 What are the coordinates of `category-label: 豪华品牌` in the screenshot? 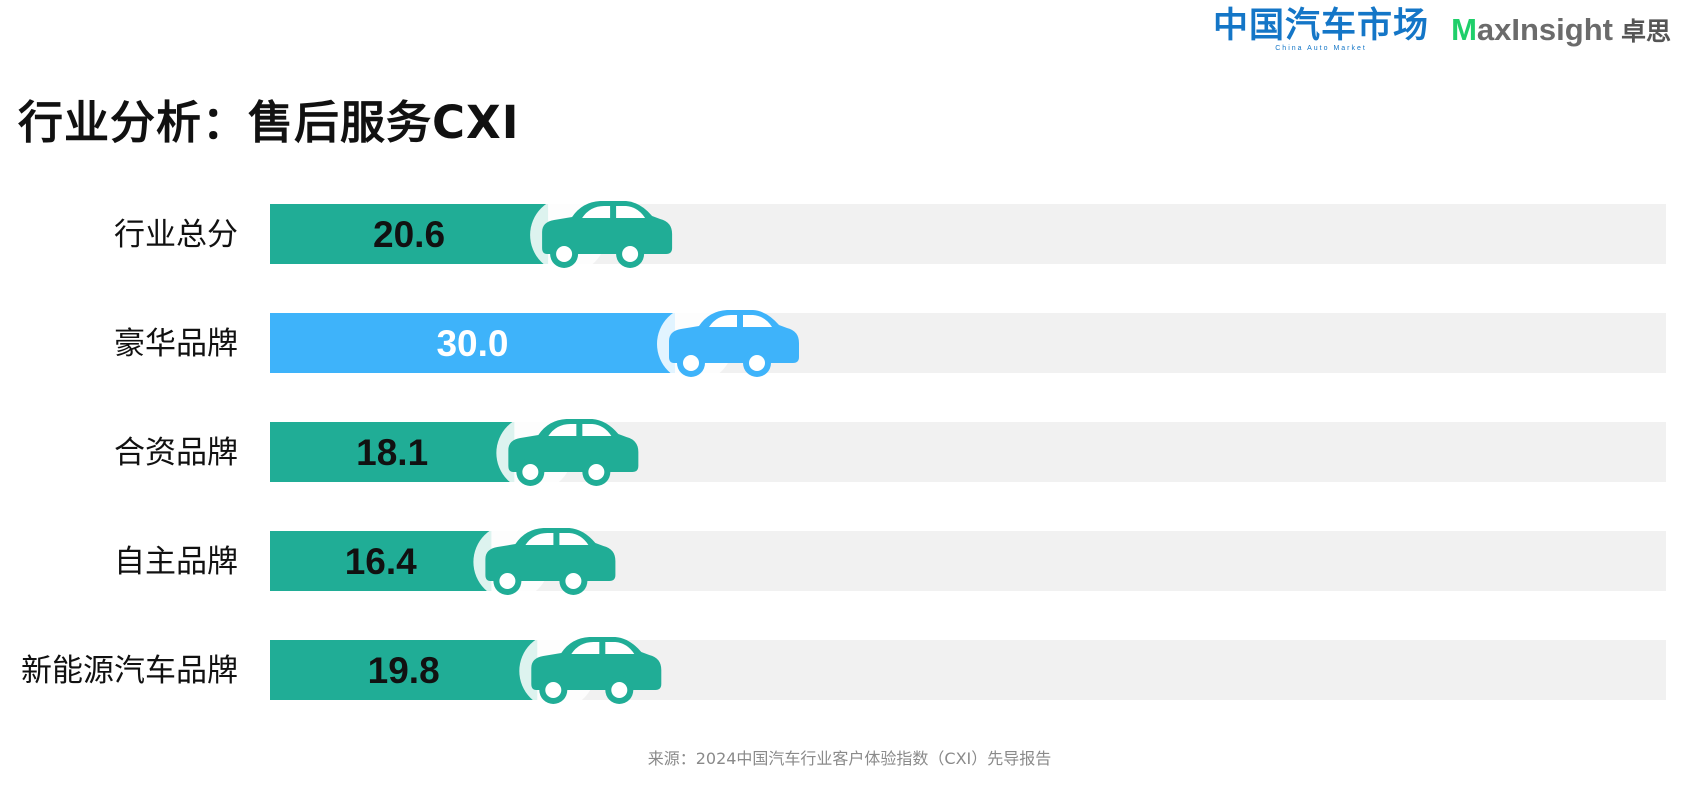 It's located at (176, 344).